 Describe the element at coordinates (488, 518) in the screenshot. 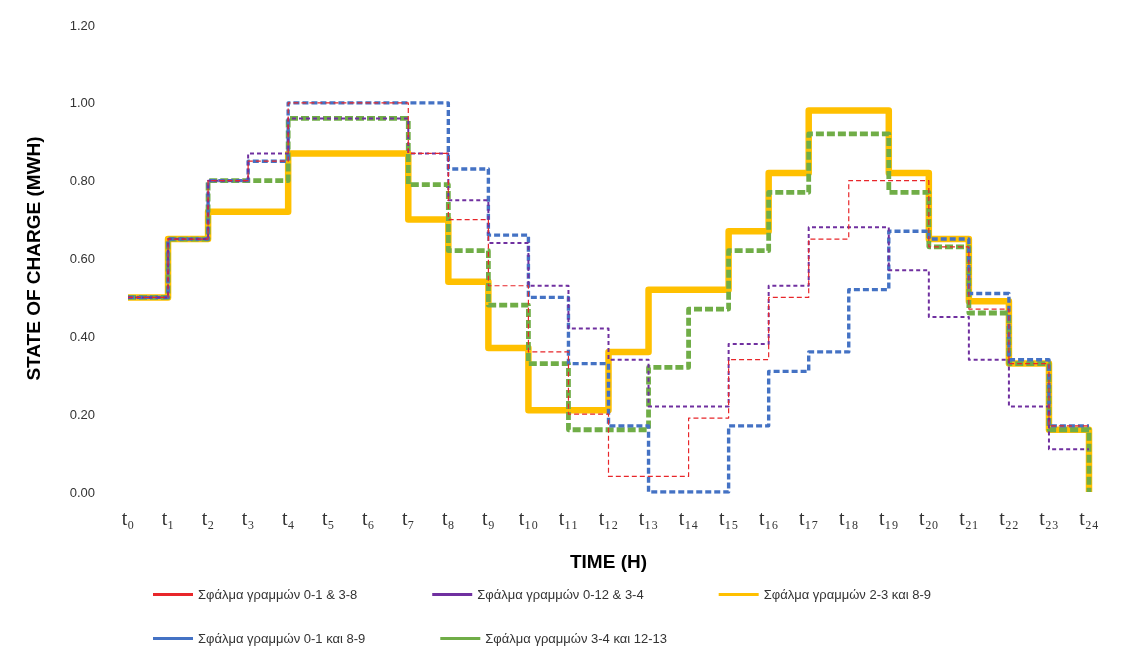

I see `x-tick-label: t₉` at that location.